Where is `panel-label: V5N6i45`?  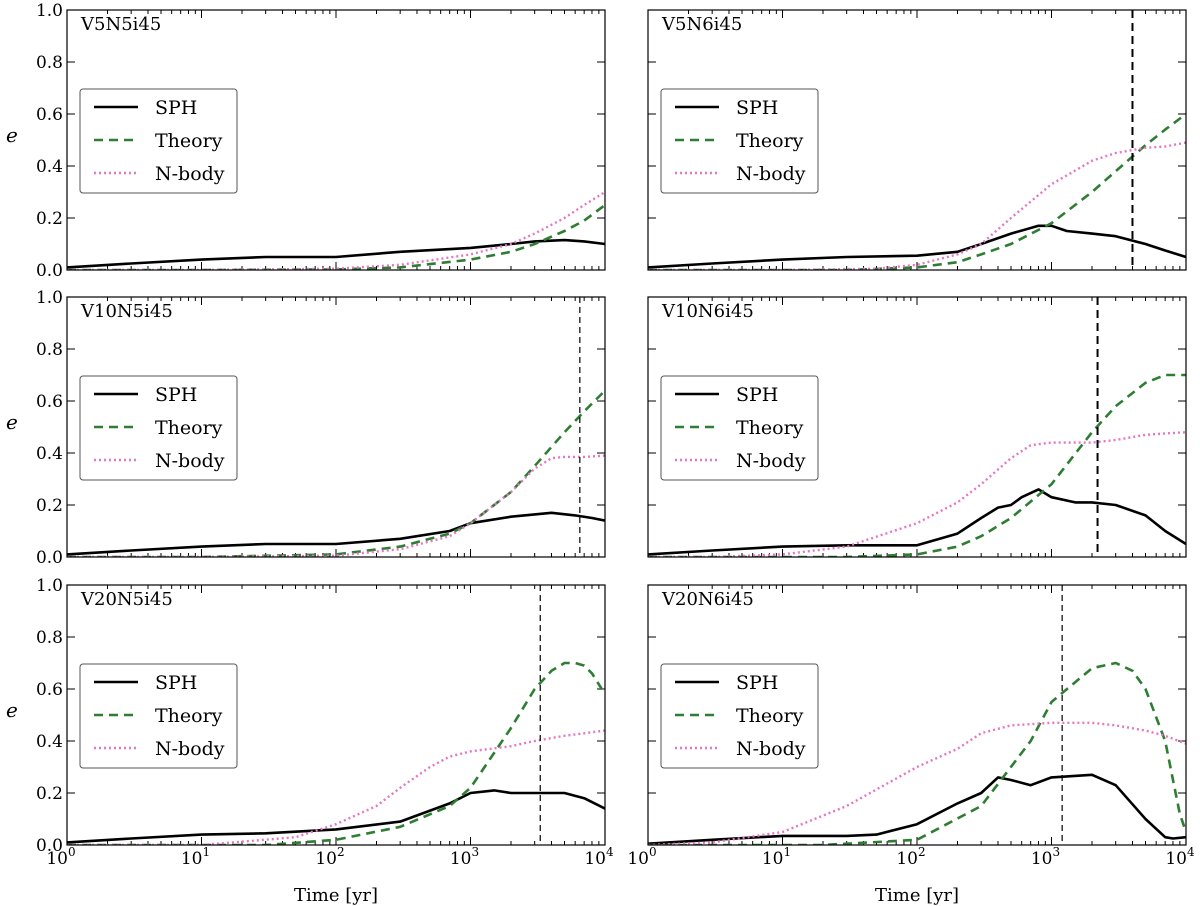
panel-label: V5N6i45 is located at coordinates (701, 24).